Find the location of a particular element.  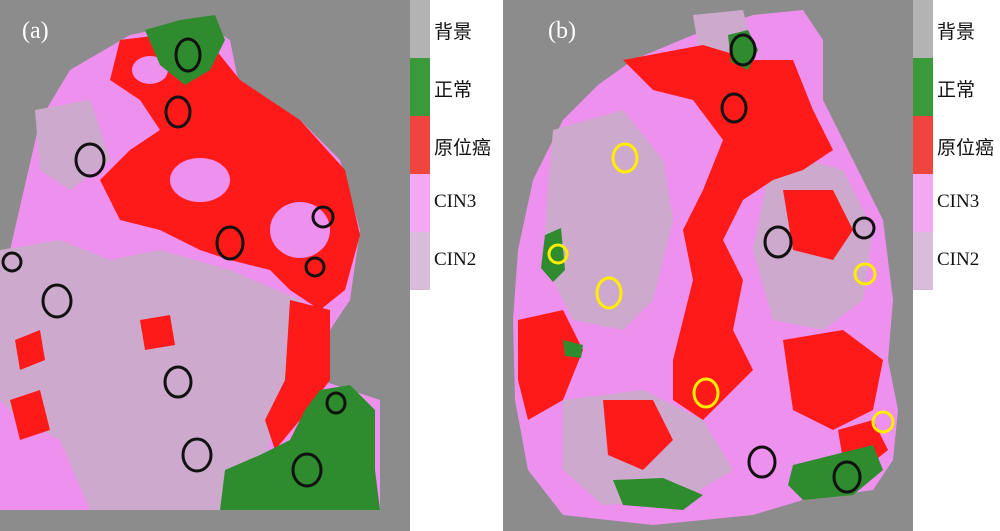

legend-b: 背景 正常 原位癌 CIN3 CIN2 is located at coordinates (956, 155).